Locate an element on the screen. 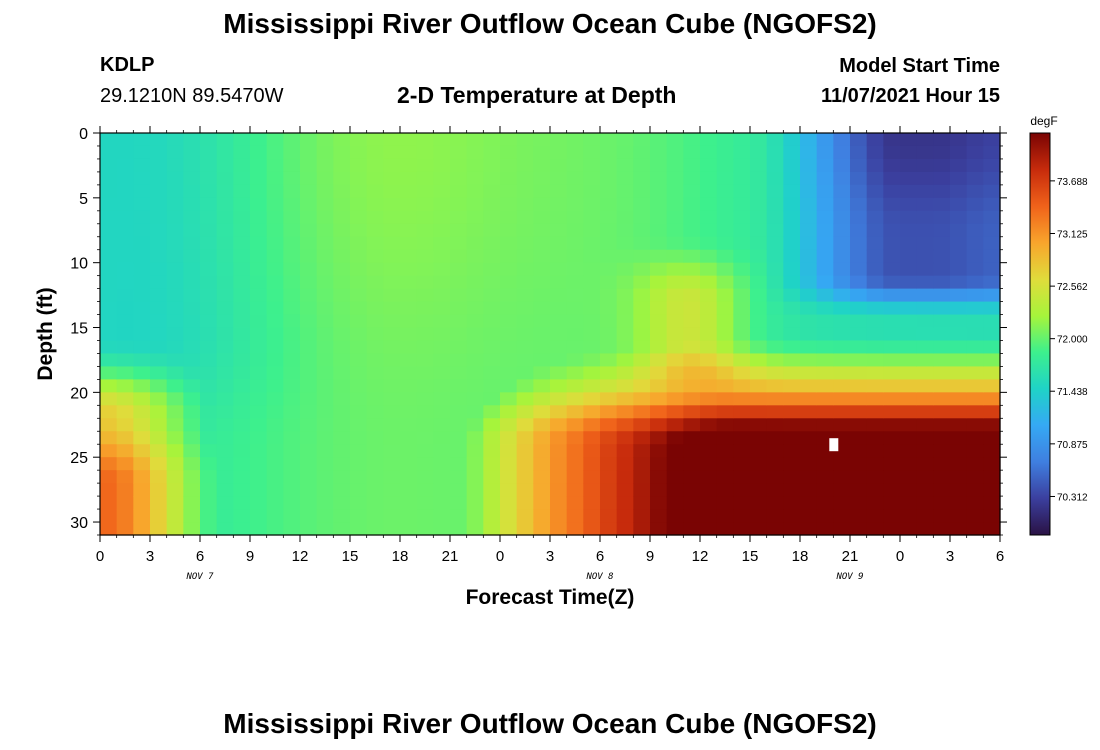  colorbar-tick-label: 72.562 is located at coordinates (1072, 287).